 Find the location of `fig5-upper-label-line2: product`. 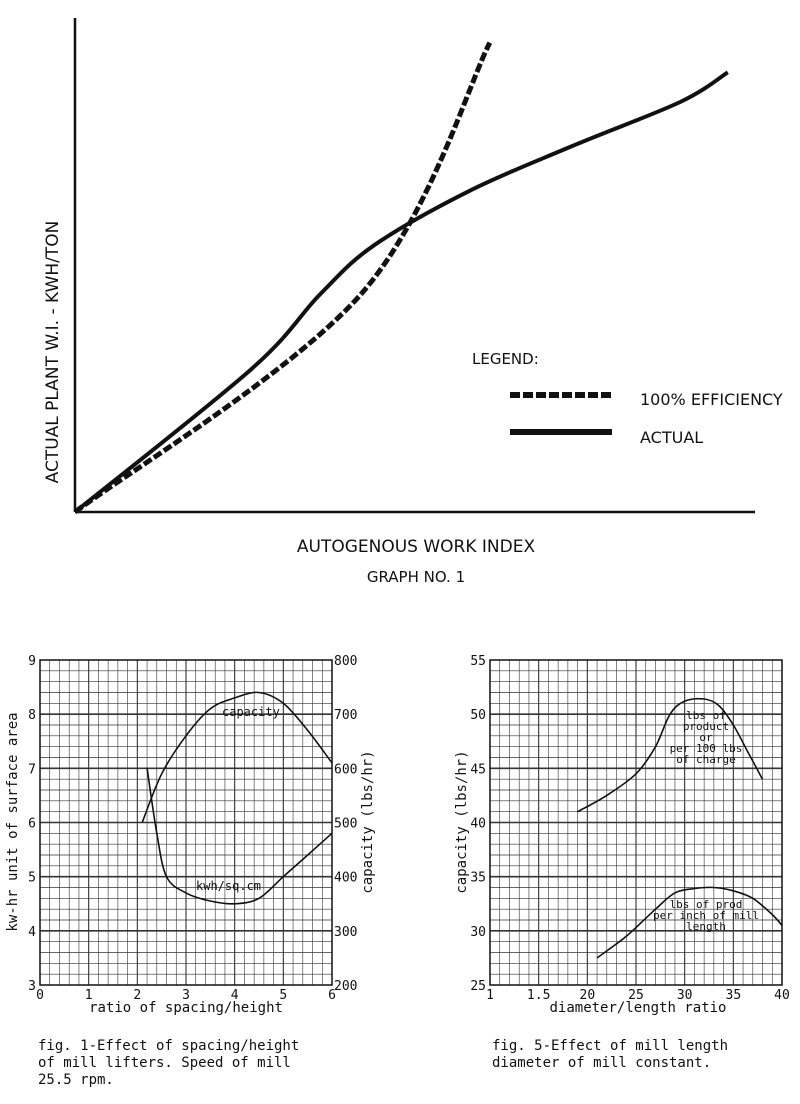

fig5-upper-label-line2: product is located at coordinates (706, 726).